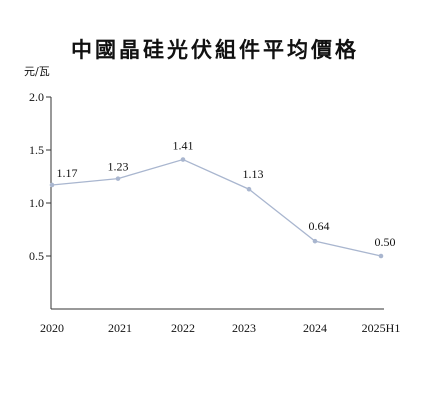 The height and width of the screenshot is (403, 430). I want to click on y-tick-label: 0.5, so click(36, 256).